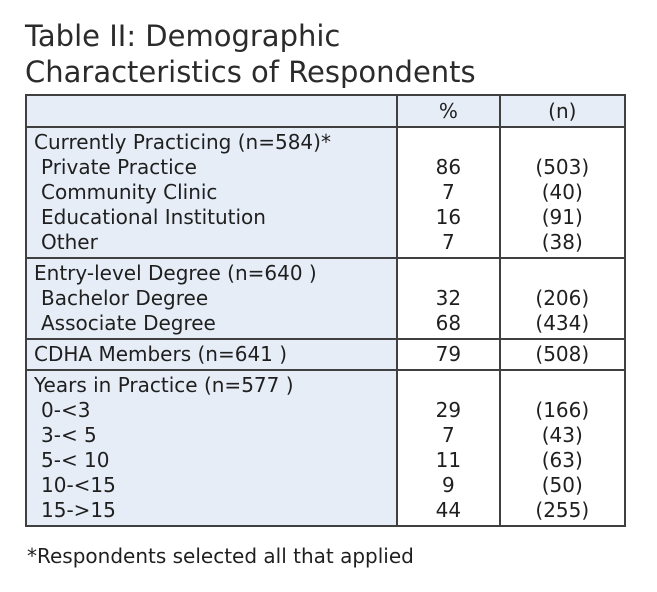 The image size is (657, 592). What do you see at coordinates (153, 217) in the screenshot?
I see `row-label: Educational Institution` at bounding box center [153, 217].